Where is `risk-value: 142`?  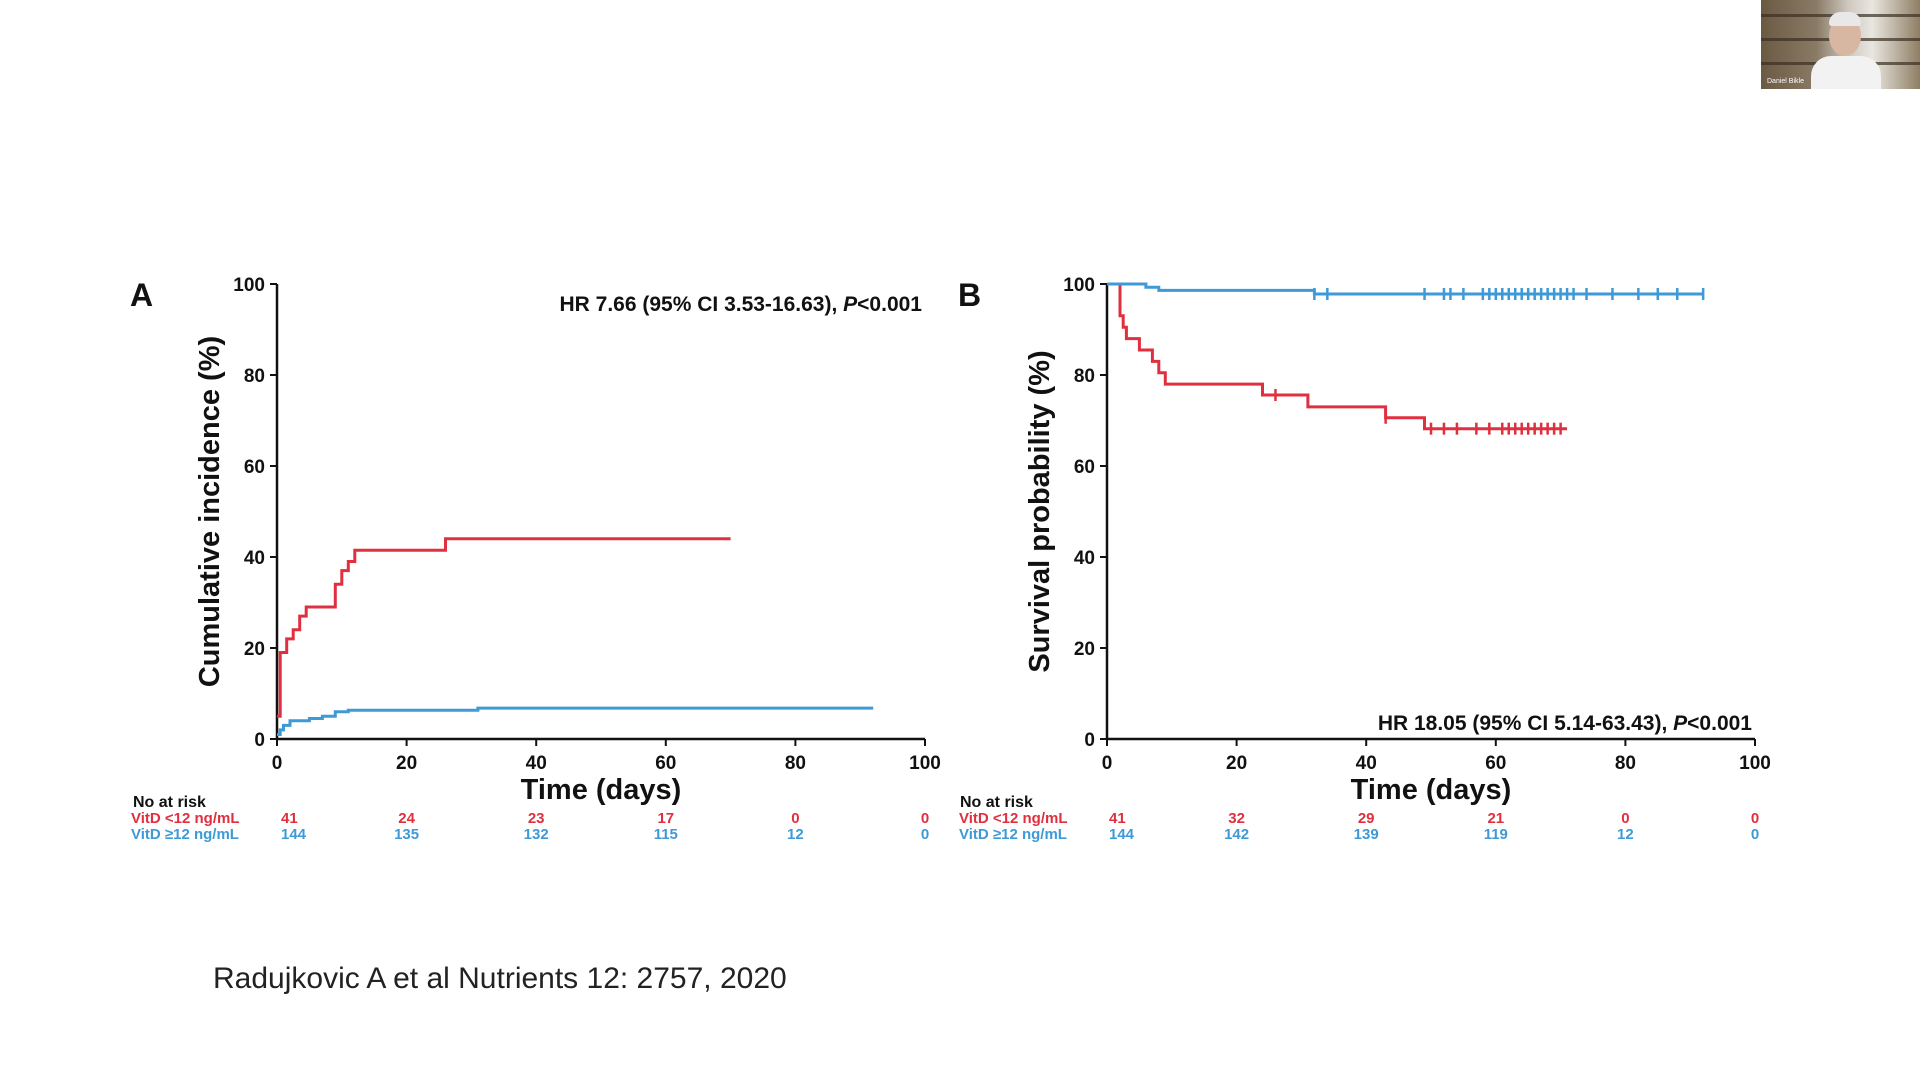 risk-value: 142 is located at coordinates (1236, 834).